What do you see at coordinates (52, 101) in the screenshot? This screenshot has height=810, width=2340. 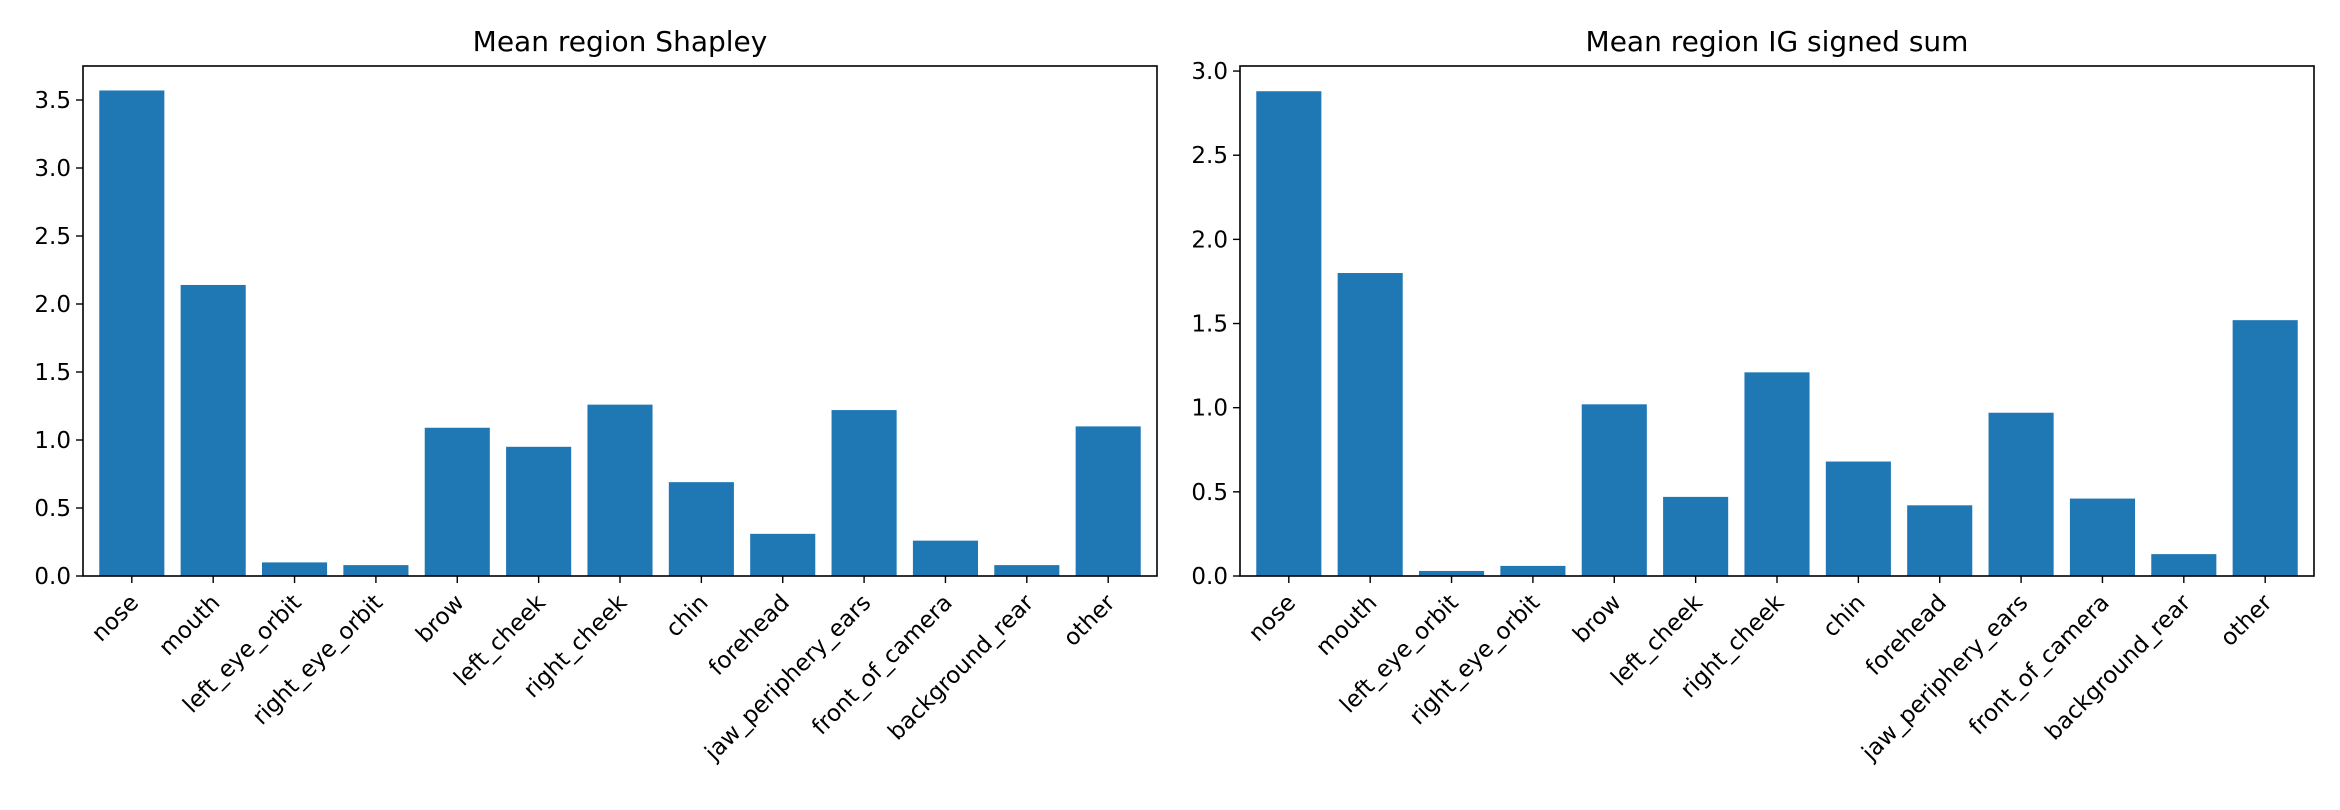 I see `y-tick-label: 3.5` at bounding box center [52, 101].